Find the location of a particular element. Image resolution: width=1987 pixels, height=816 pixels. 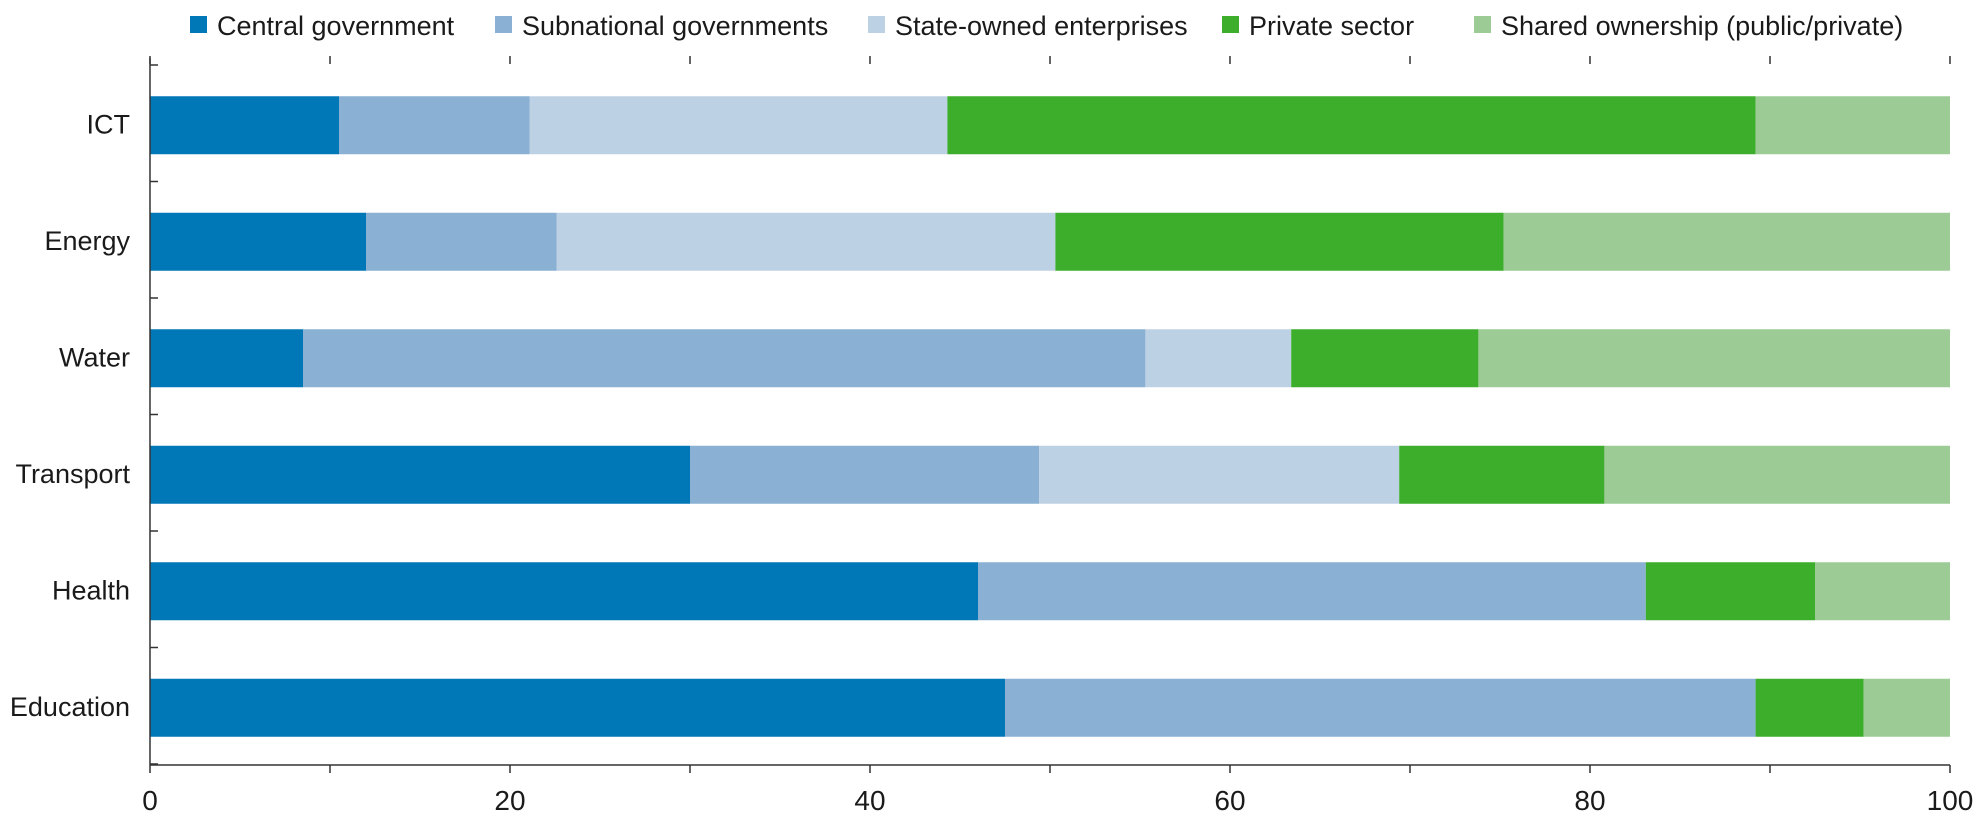

x-tick-label: 100 is located at coordinates (1950, 800).